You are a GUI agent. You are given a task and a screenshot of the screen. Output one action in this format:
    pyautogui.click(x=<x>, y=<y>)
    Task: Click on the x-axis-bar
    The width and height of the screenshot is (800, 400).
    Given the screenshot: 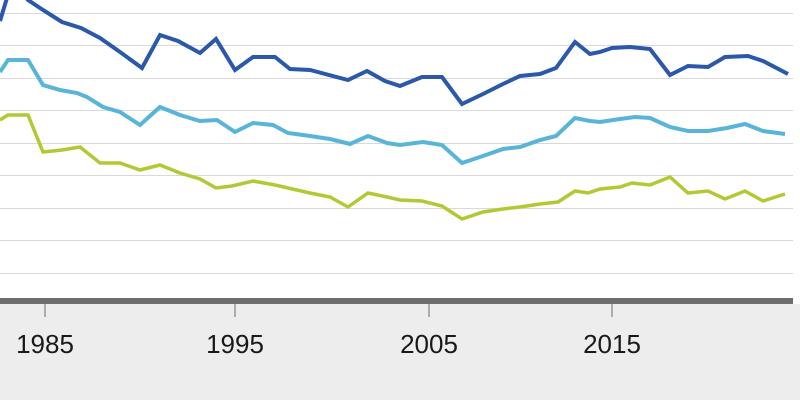 What is the action you would take?
    pyautogui.click(x=396, y=301)
    